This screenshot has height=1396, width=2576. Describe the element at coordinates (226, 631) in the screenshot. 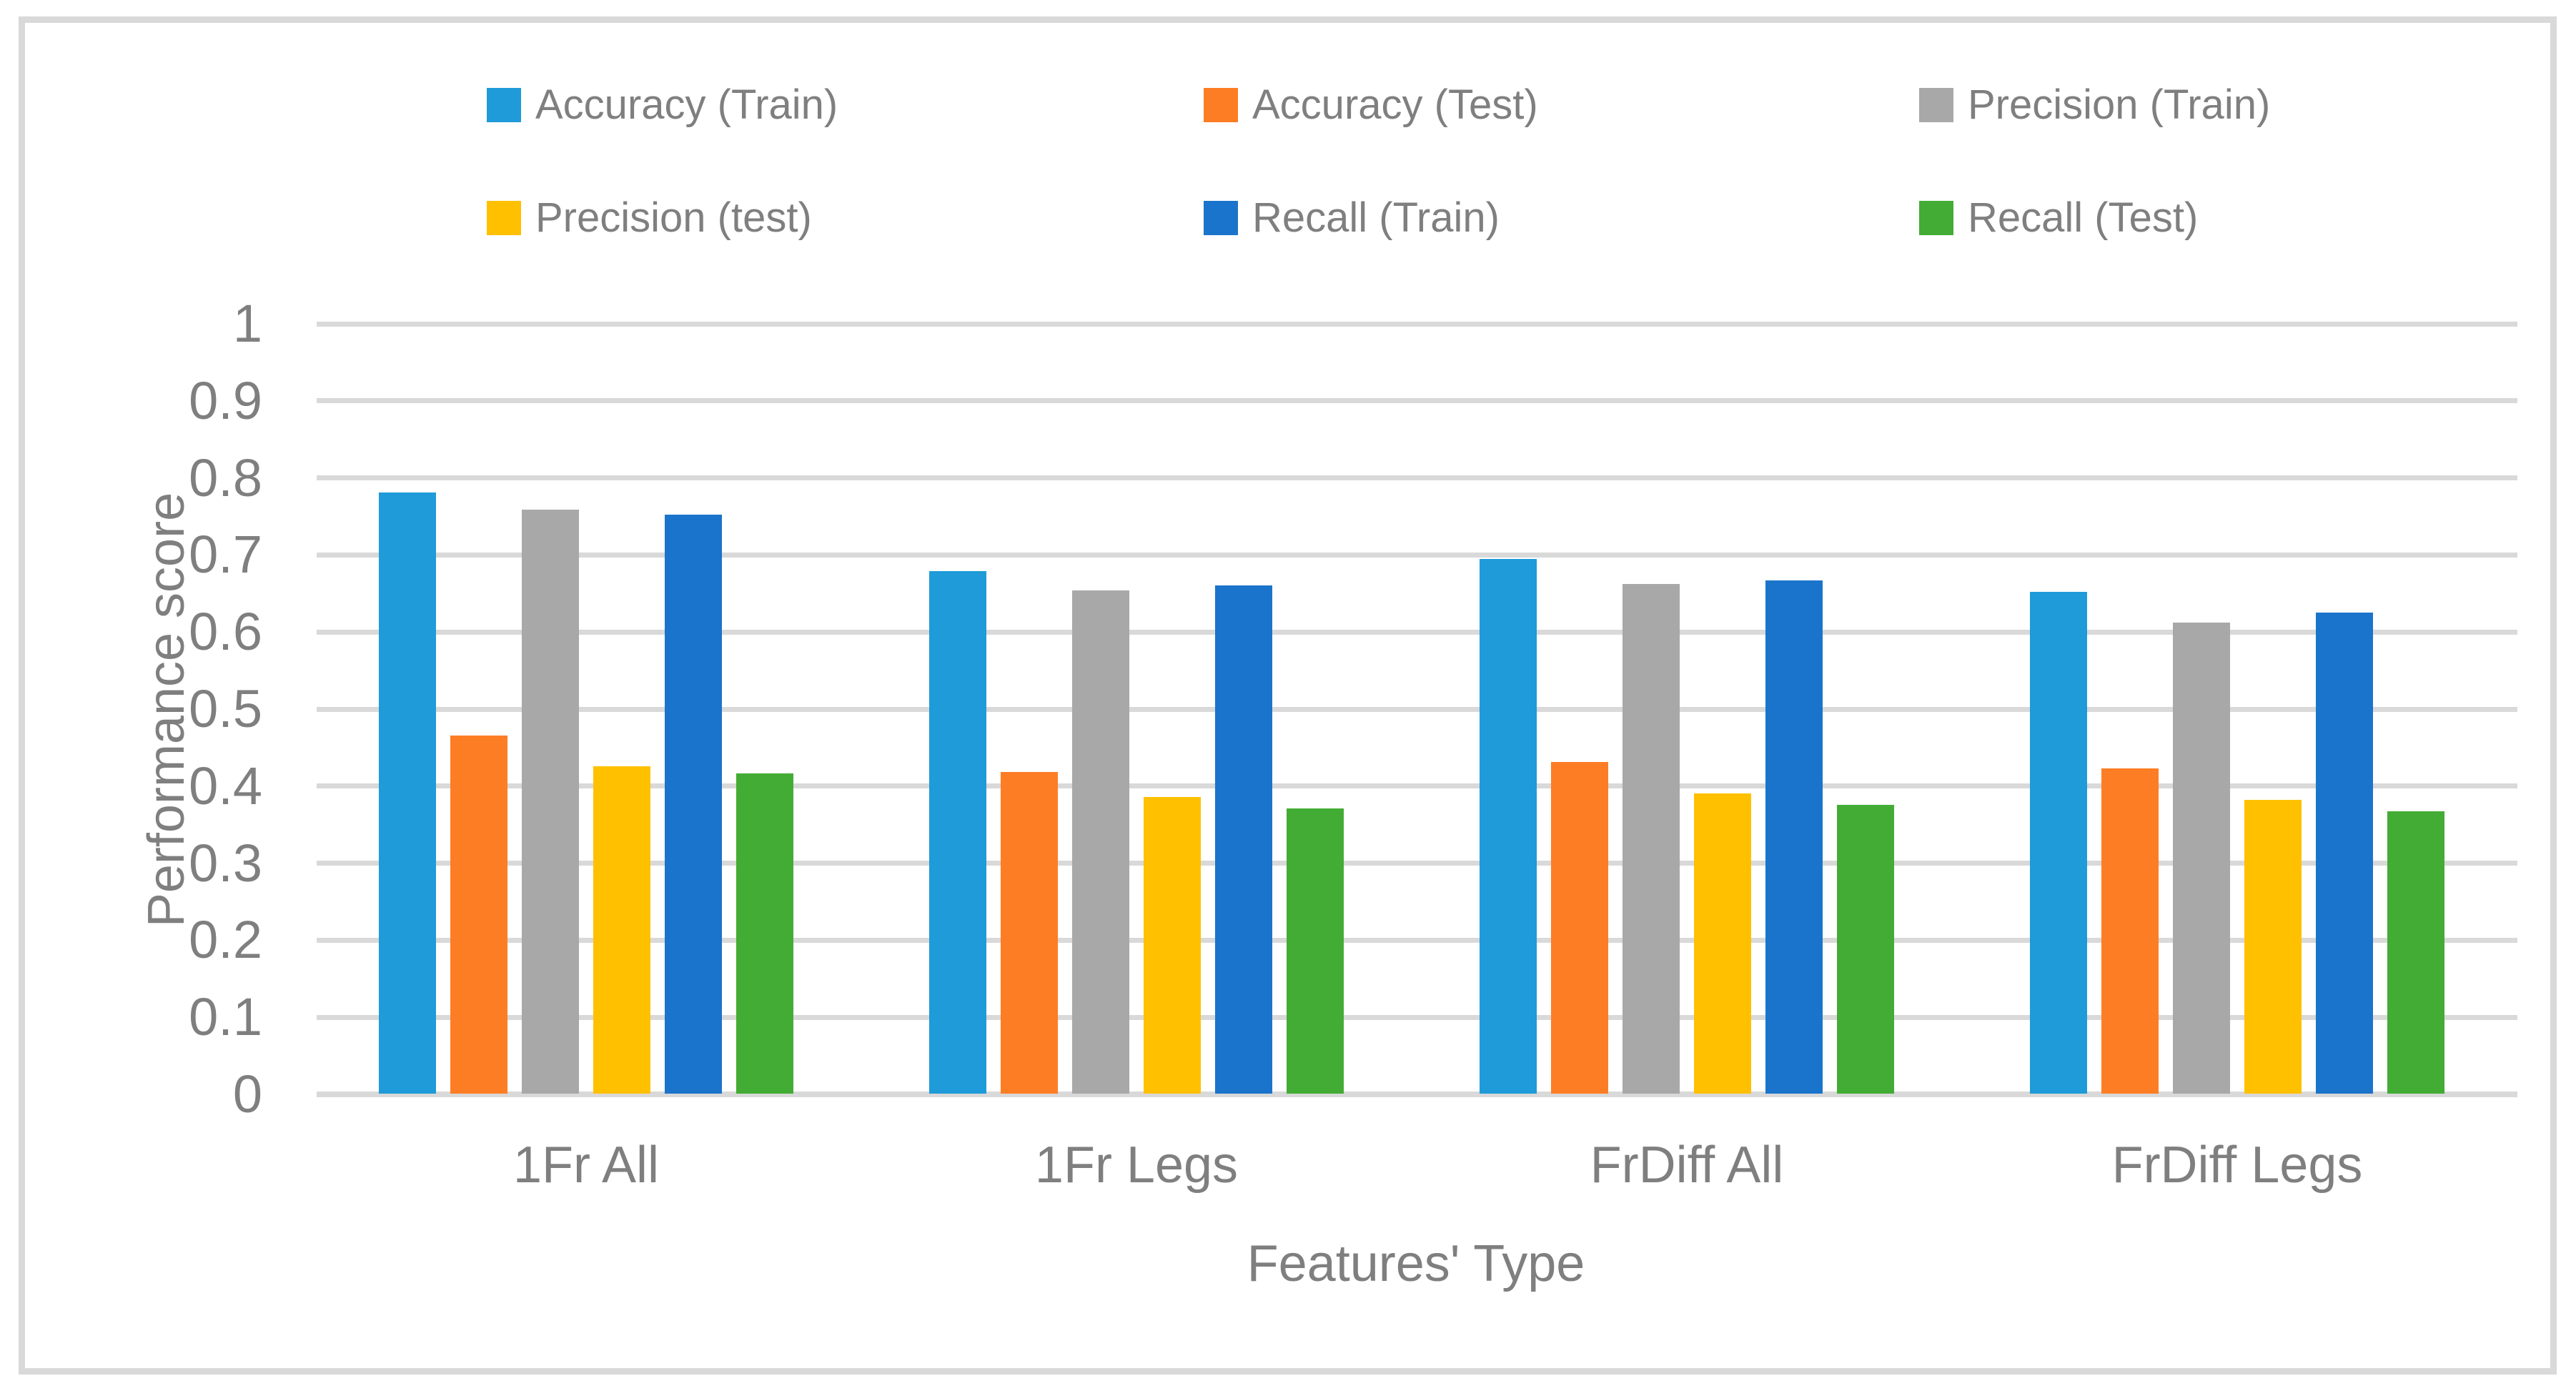

I see `y-tick-label: 0.6` at that location.